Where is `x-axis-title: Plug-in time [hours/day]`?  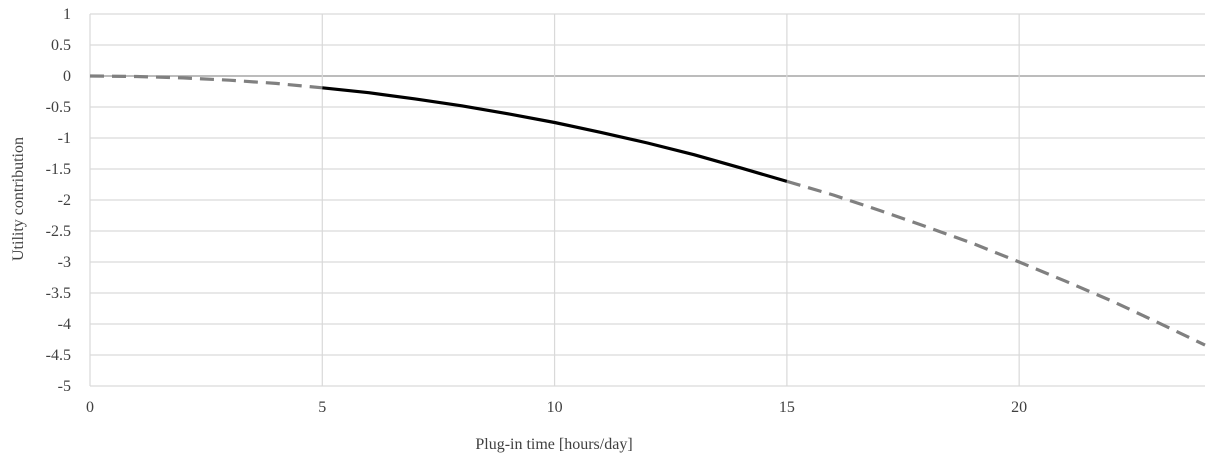
x-axis-title: Plug-in time [hours/day] is located at coordinates (553, 444).